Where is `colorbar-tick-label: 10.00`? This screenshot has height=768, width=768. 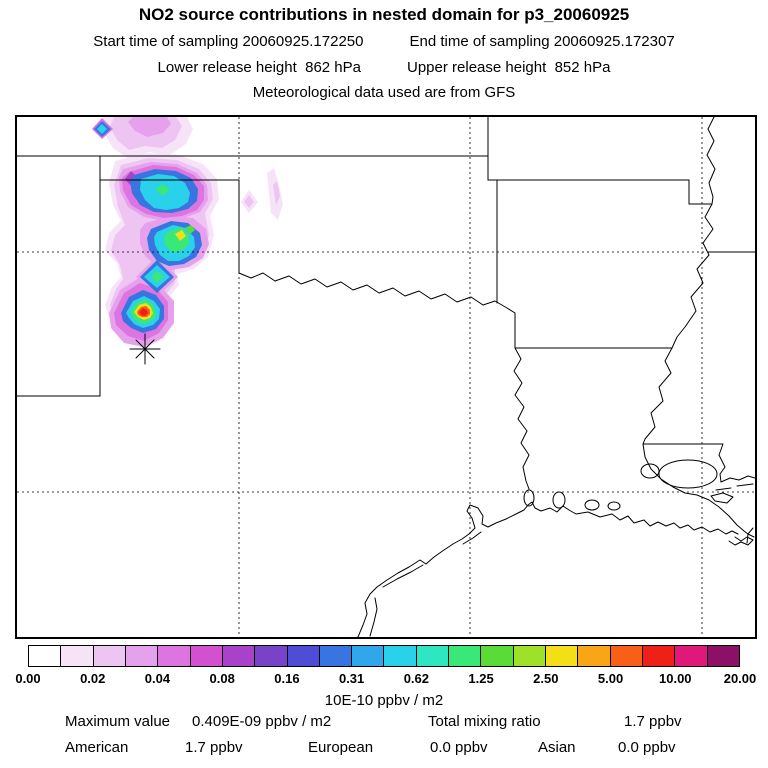
colorbar-tick-label: 10.00 is located at coordinates (675, 678).